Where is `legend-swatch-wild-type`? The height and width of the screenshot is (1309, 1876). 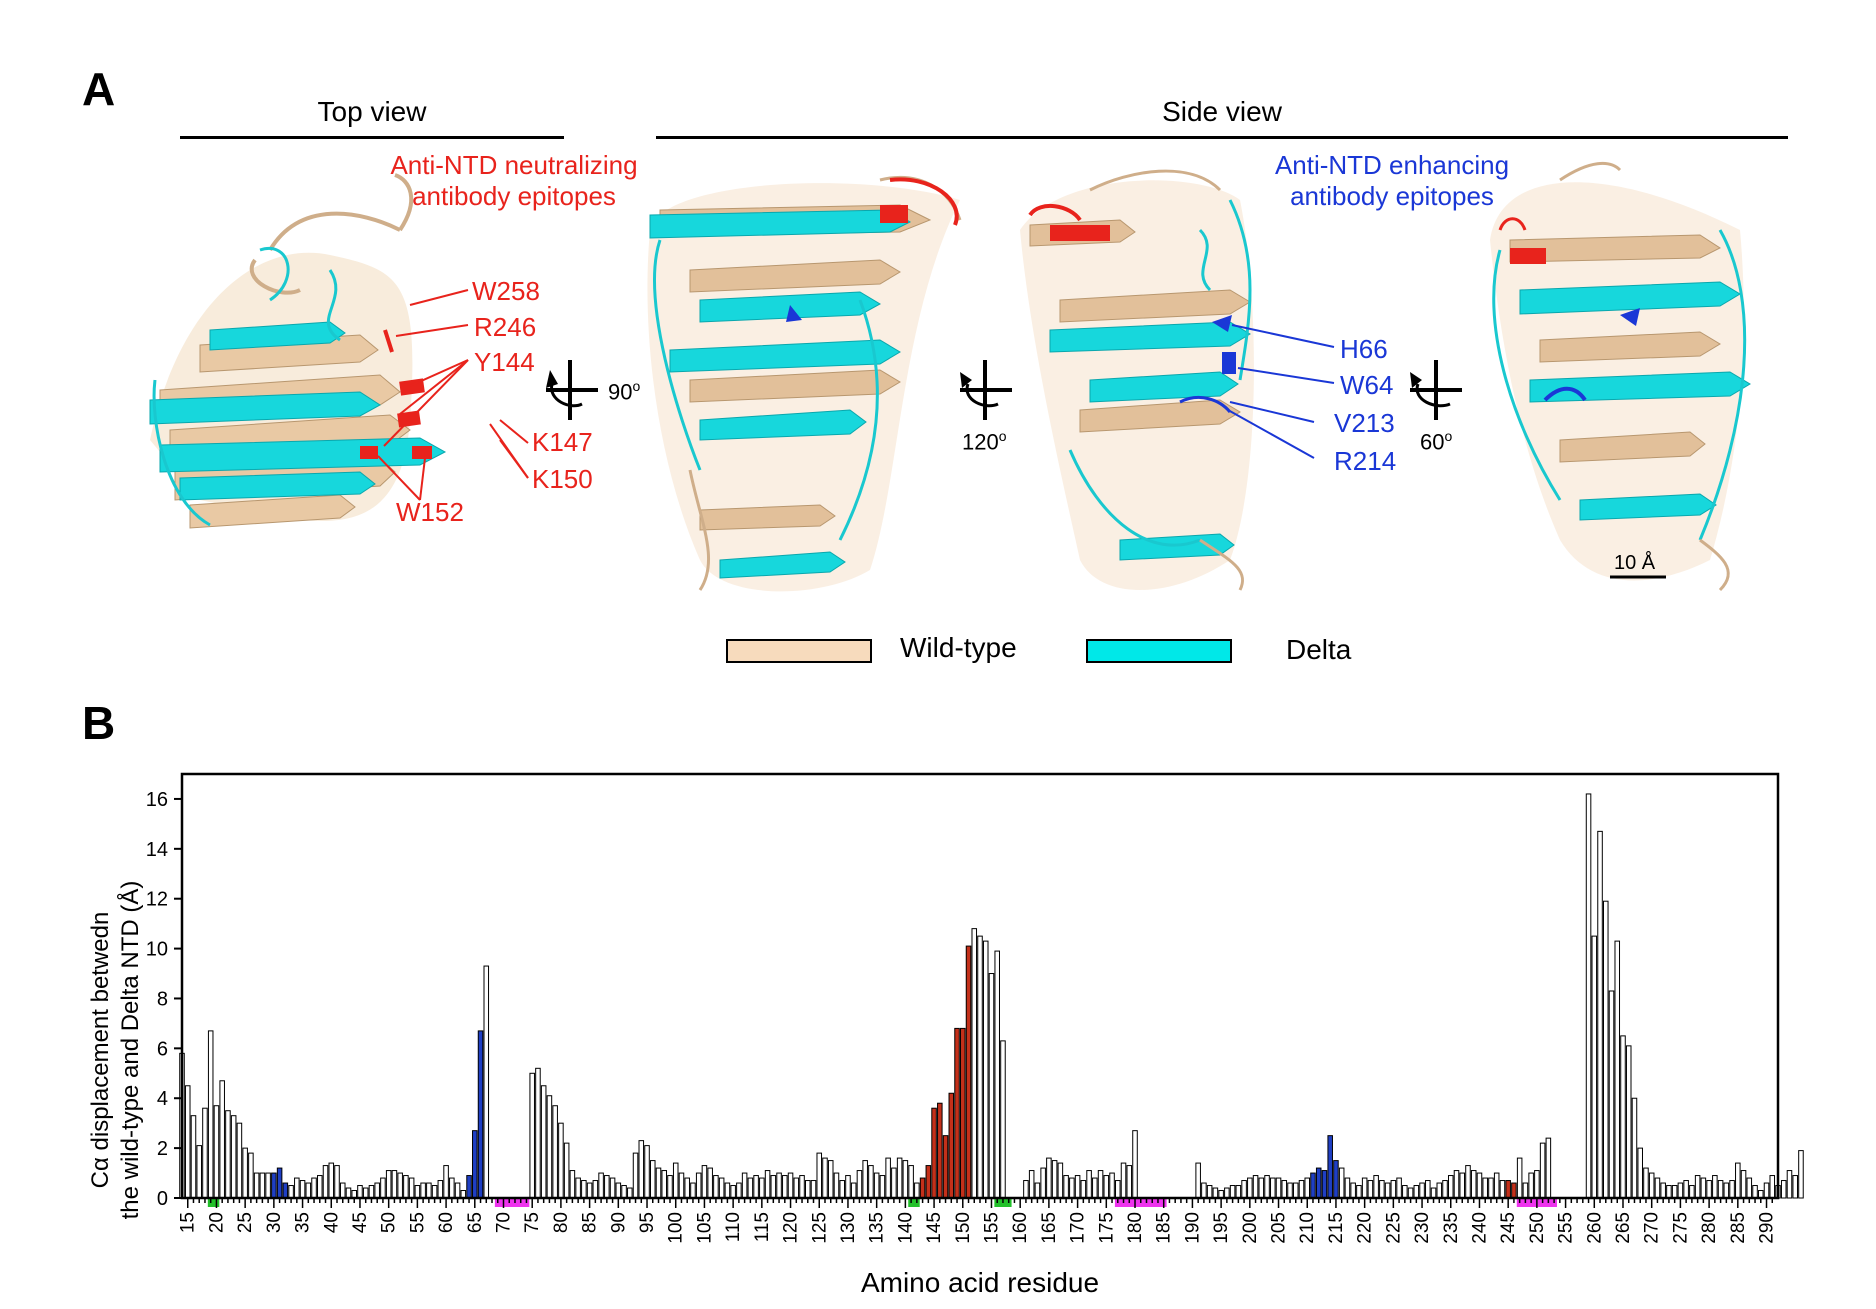 legend-swatch-wild-type is located at coordinates (799, 651).